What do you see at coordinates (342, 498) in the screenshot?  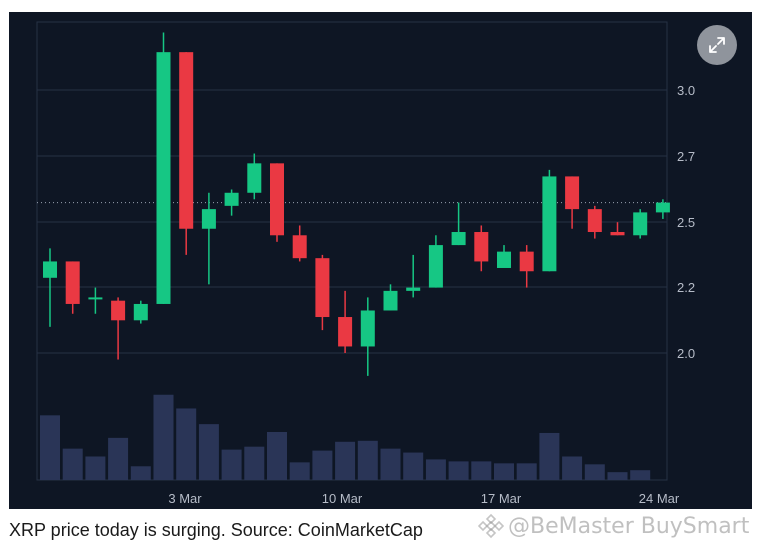 I see `x-tick-label: 10 Mar` at bounding box center [342, 498].